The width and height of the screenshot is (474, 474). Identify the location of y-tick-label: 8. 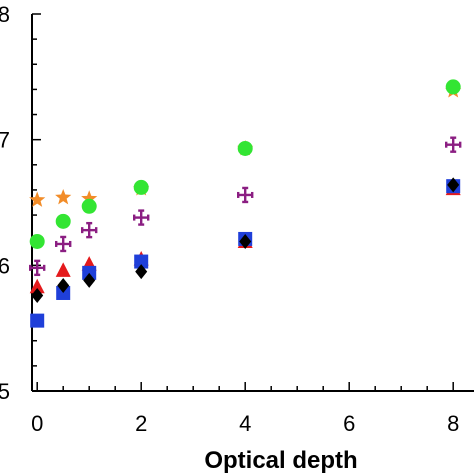
(5, 14).